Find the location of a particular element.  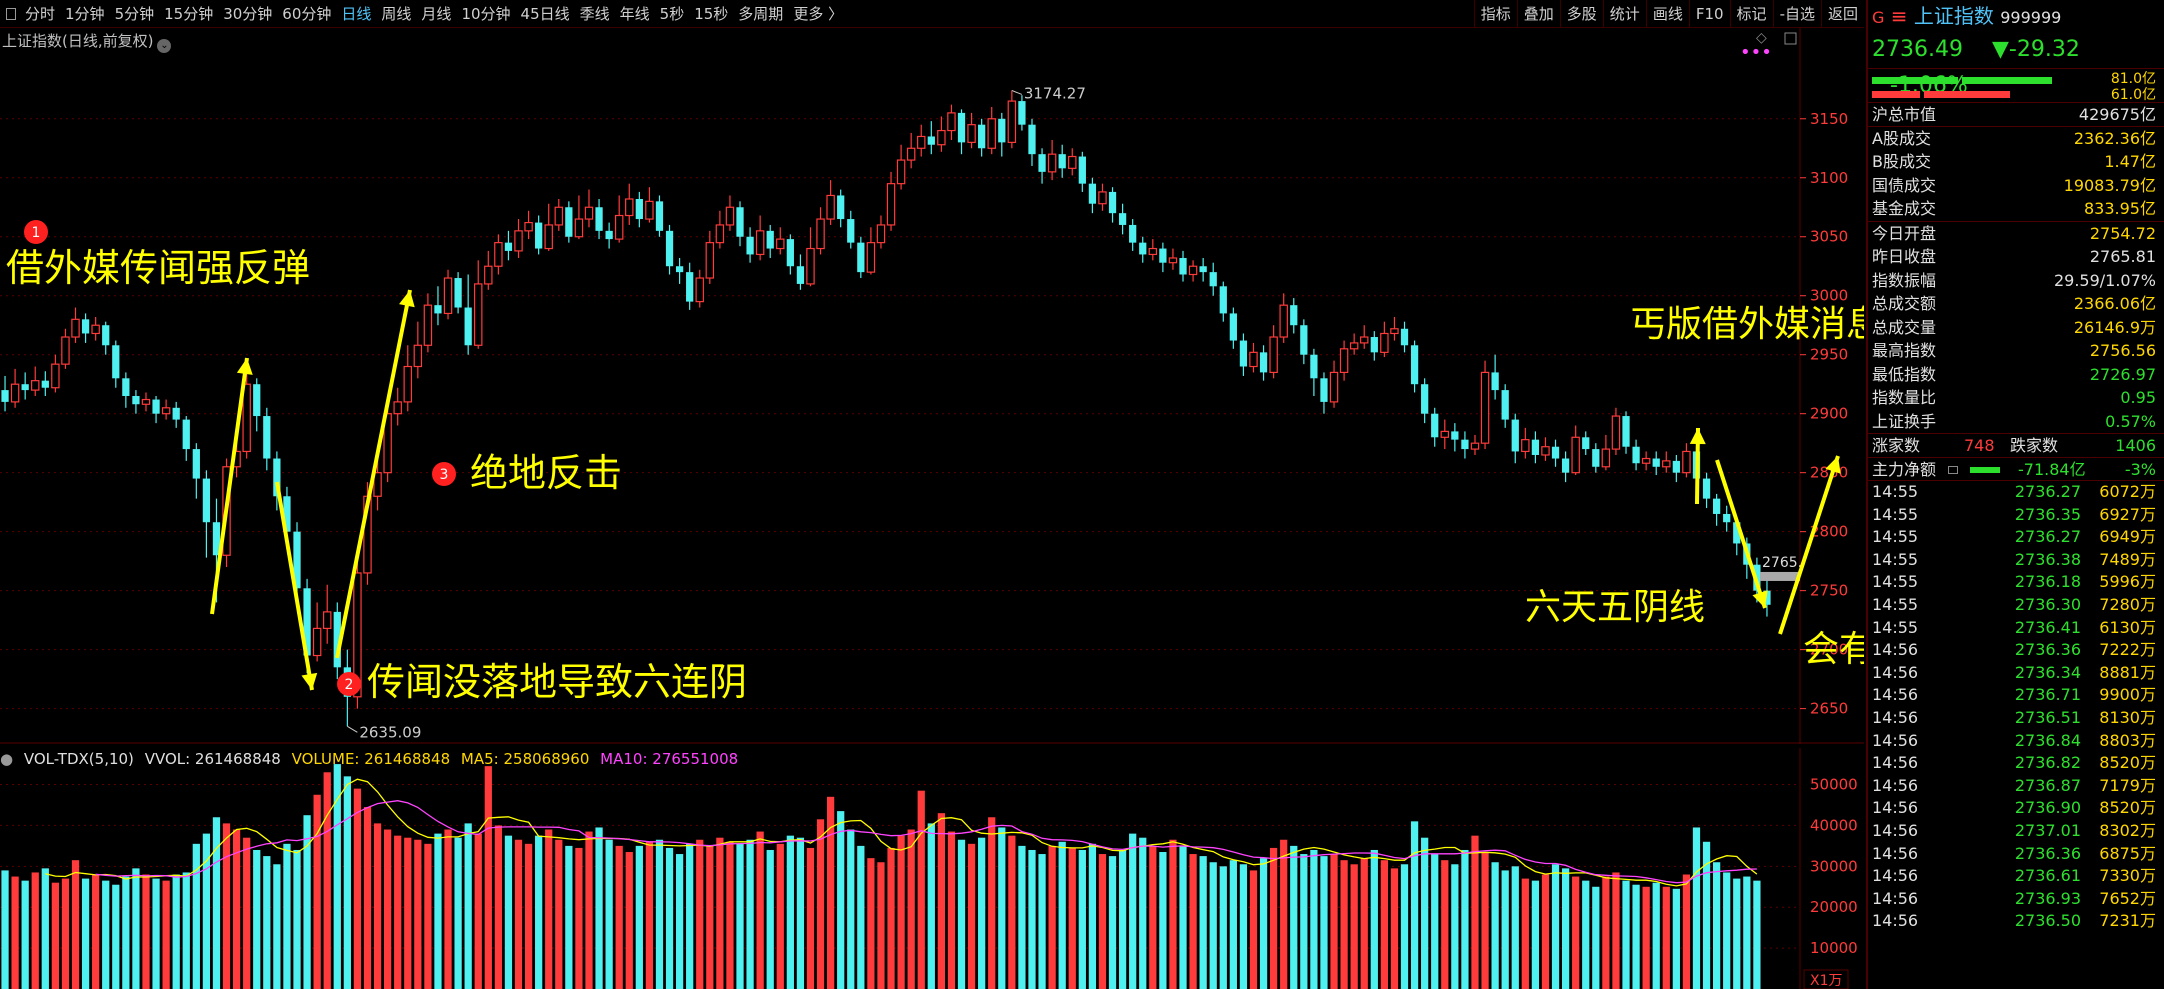

tick-row: 14:55 2736.38 7489万 is located at coordinates (2016, 560).